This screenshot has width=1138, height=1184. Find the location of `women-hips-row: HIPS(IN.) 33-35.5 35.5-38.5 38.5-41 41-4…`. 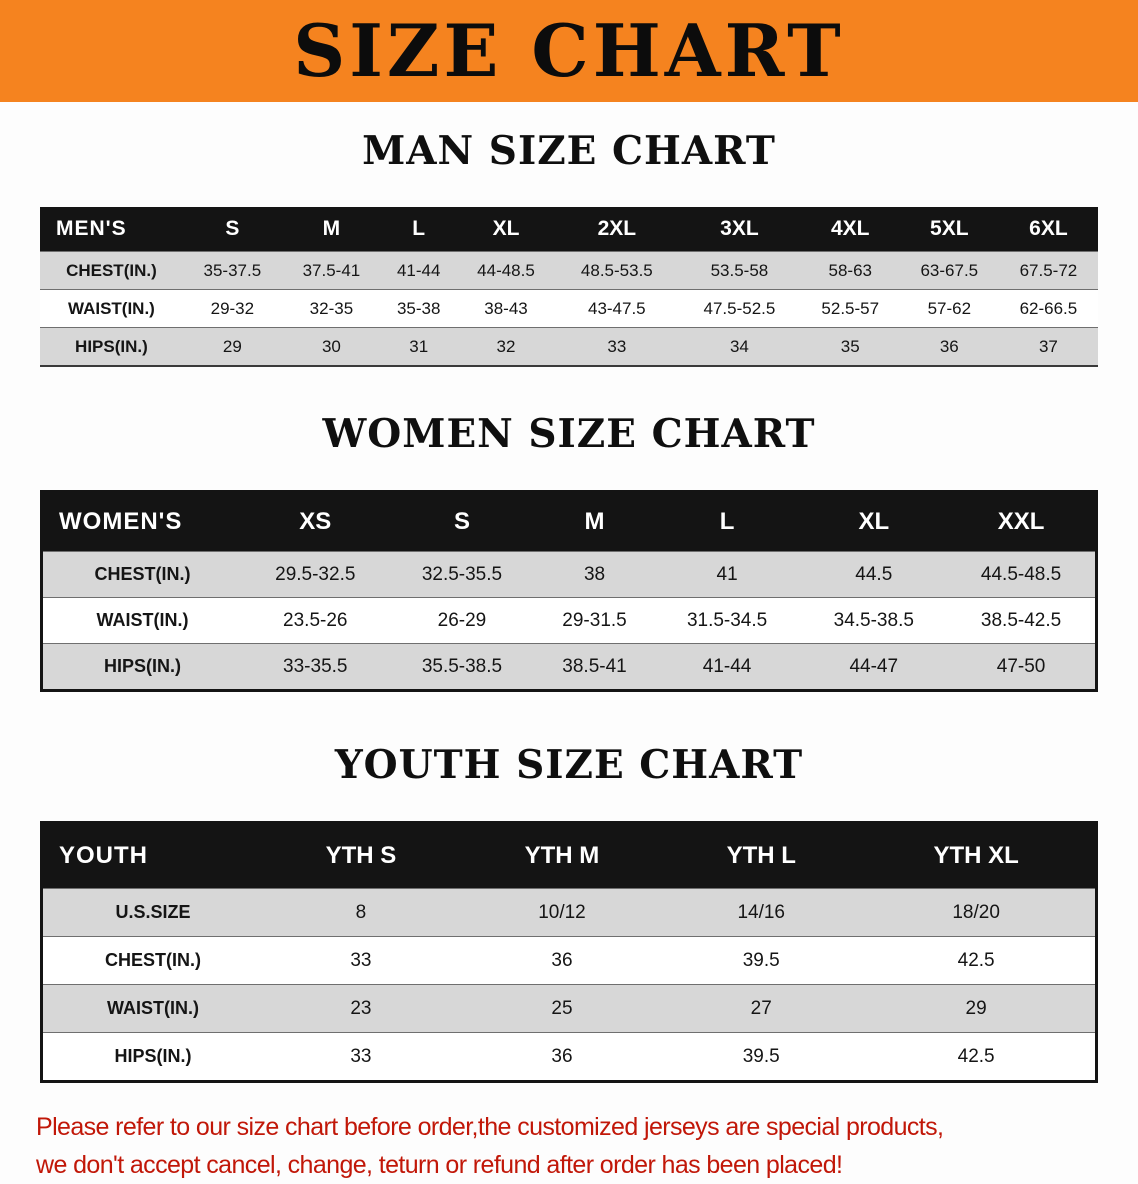

women-hips-row: HIPS(IN.) 33-35.5 35.5-38.5 38.5-41 41-4… is located at coordinates (569, 667).